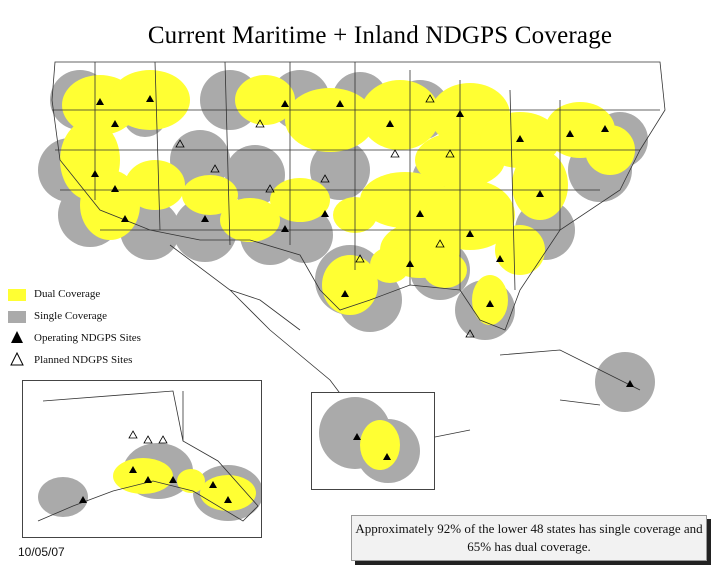 Image resolution: width=720 pixels, height=576 pixels. What do you see at coordinates (17, 317) in the screenshot?
I see `single-coverage-swatch` at bounding box center [17, 317].